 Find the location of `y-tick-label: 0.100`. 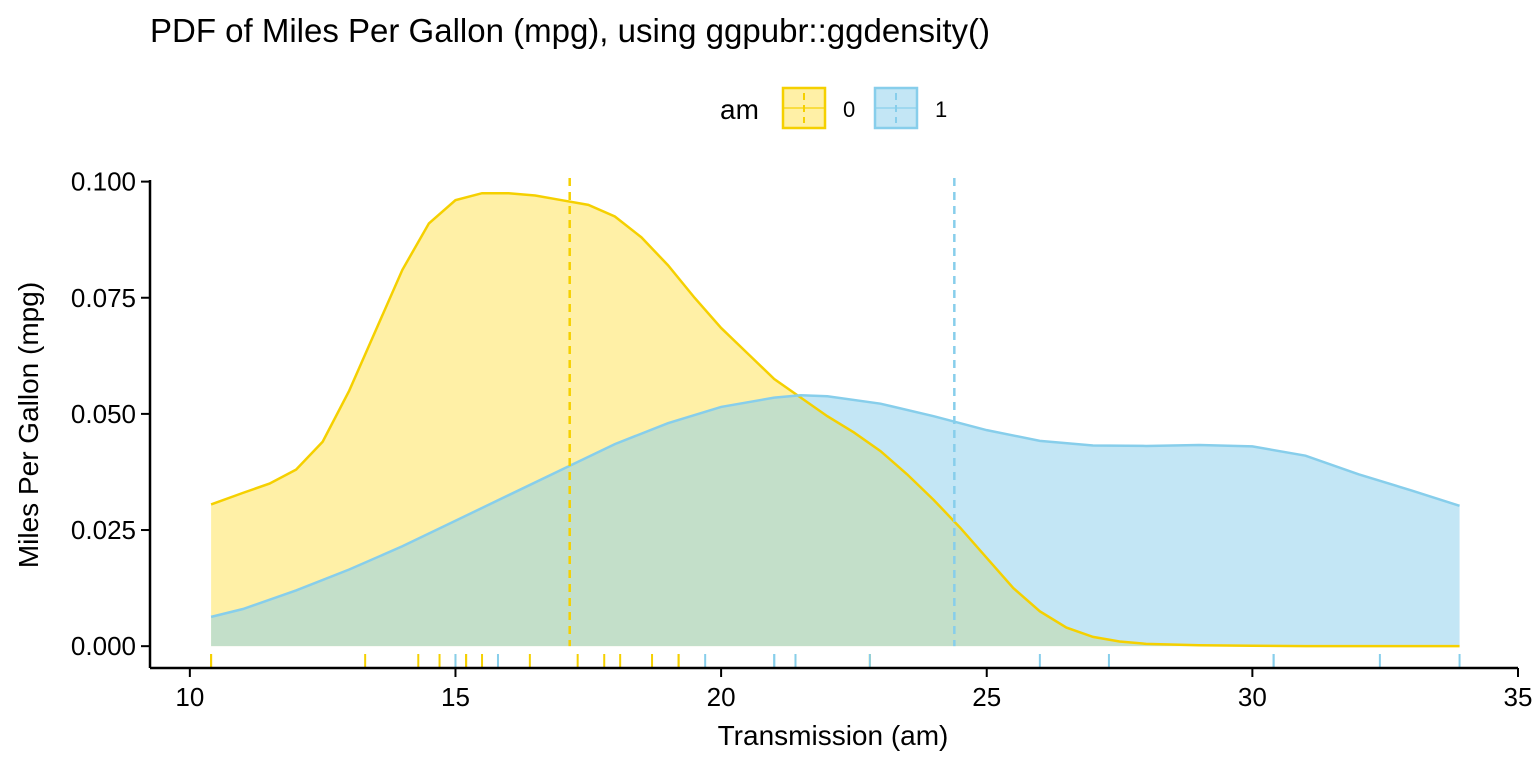

y-tick-label: 0.100 is located at coordinates (103, 182).